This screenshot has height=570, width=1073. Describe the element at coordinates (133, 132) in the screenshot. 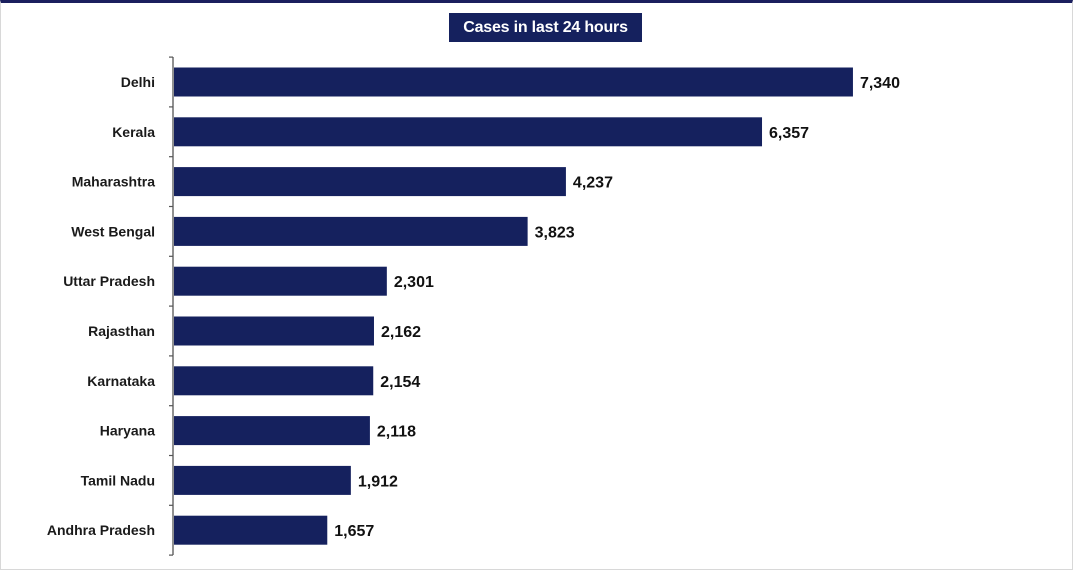

I see `category-label: Kerala` at that location.